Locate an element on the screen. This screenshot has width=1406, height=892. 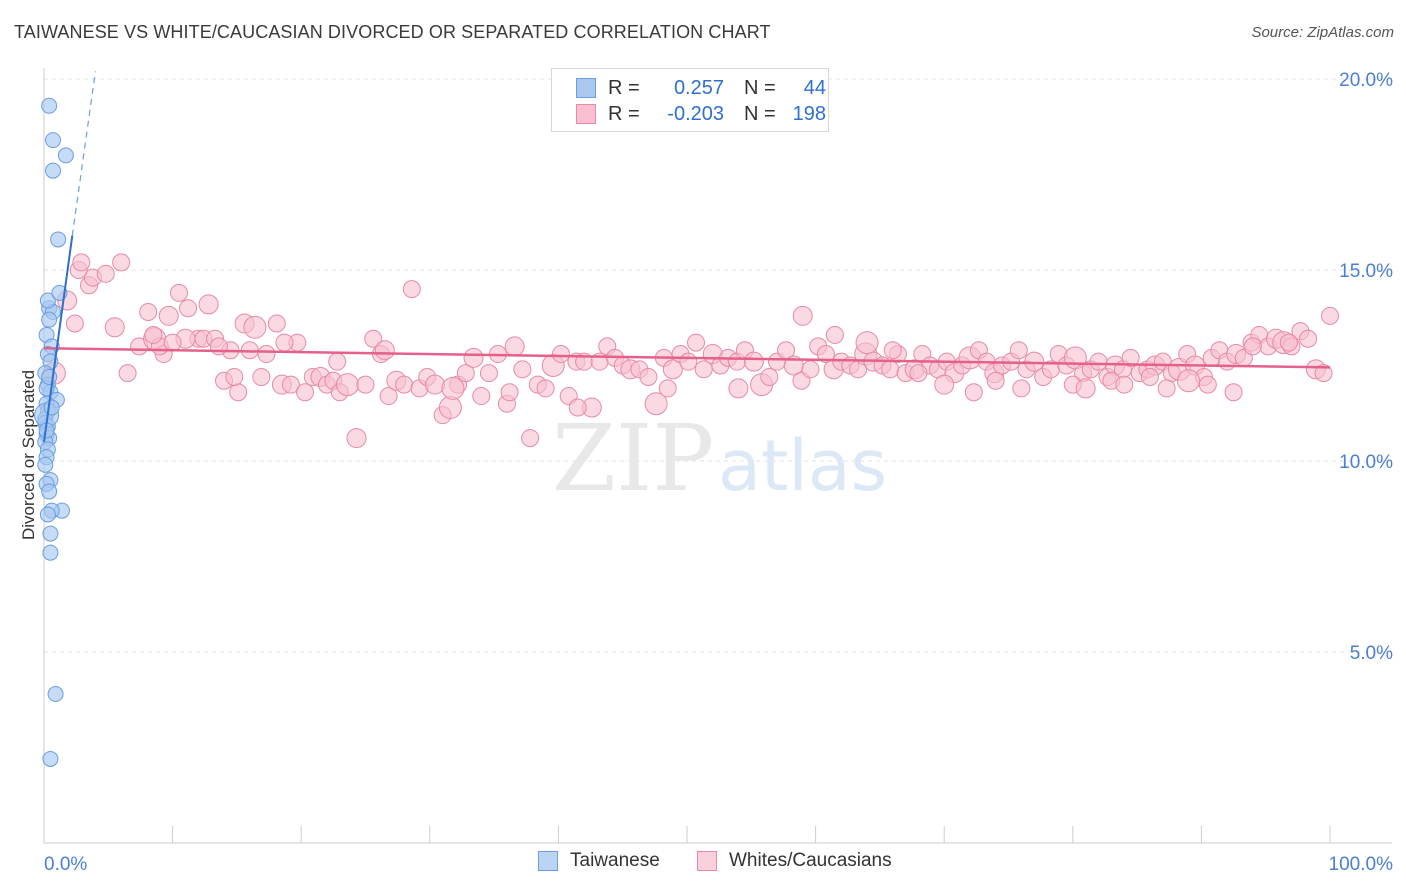
legend-r-value: -0.203 is located at coordinates (695, 113).